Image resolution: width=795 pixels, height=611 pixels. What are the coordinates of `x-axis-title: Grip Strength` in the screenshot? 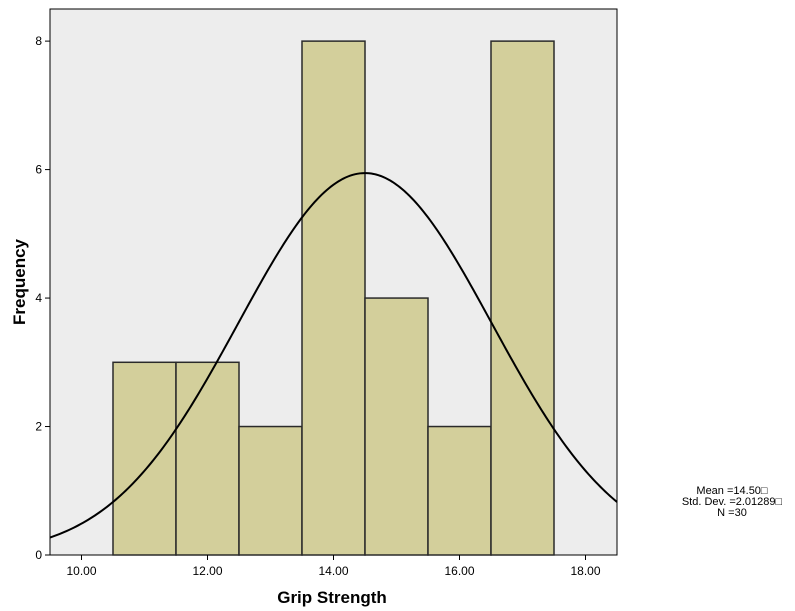 It's located at (332, 597).